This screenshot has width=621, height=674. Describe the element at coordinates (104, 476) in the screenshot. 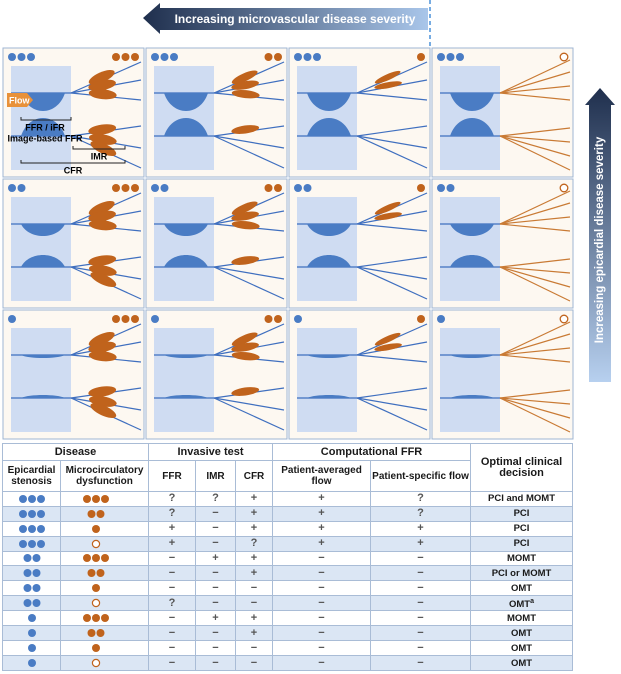

I see `column-header: Microcirculatory dysfunction` at that location.